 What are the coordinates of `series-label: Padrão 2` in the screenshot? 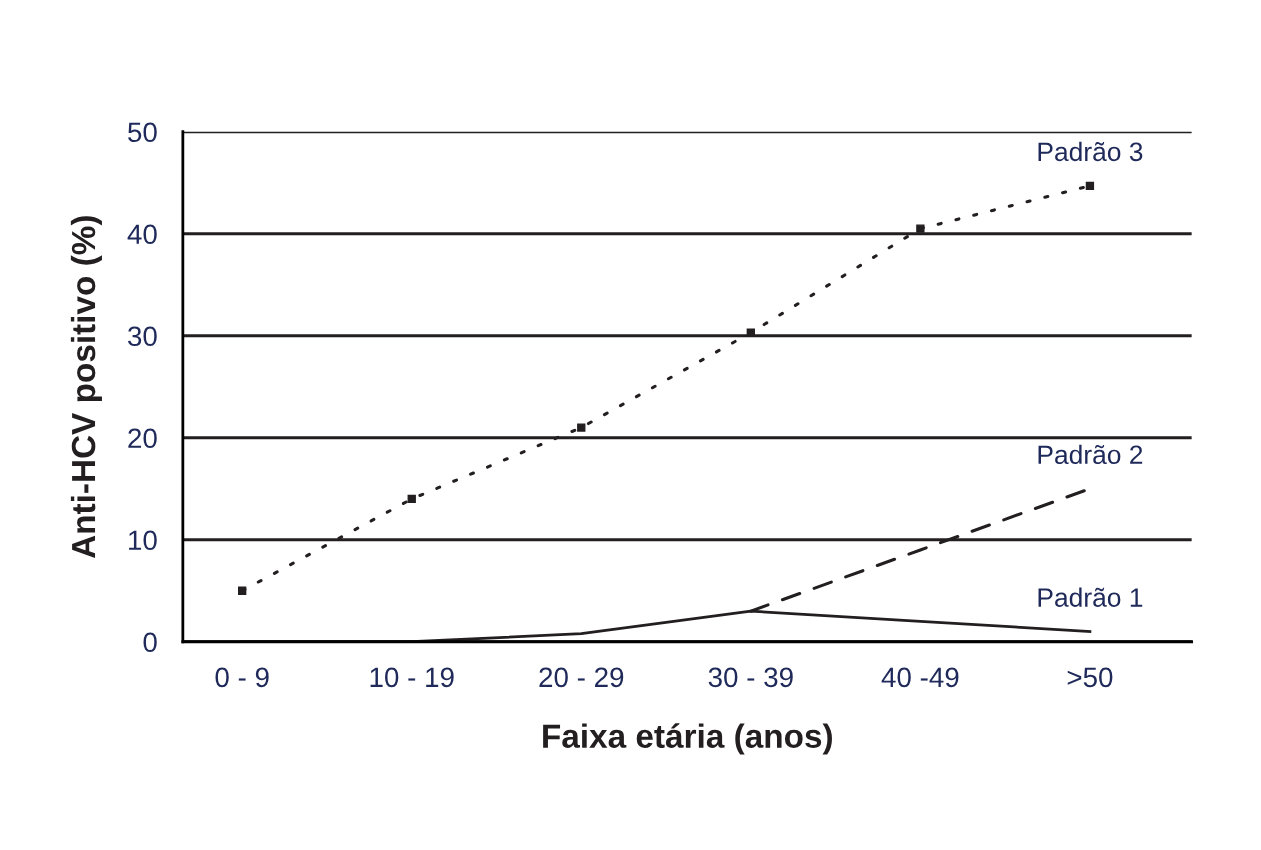 It's located at (1090, 454).